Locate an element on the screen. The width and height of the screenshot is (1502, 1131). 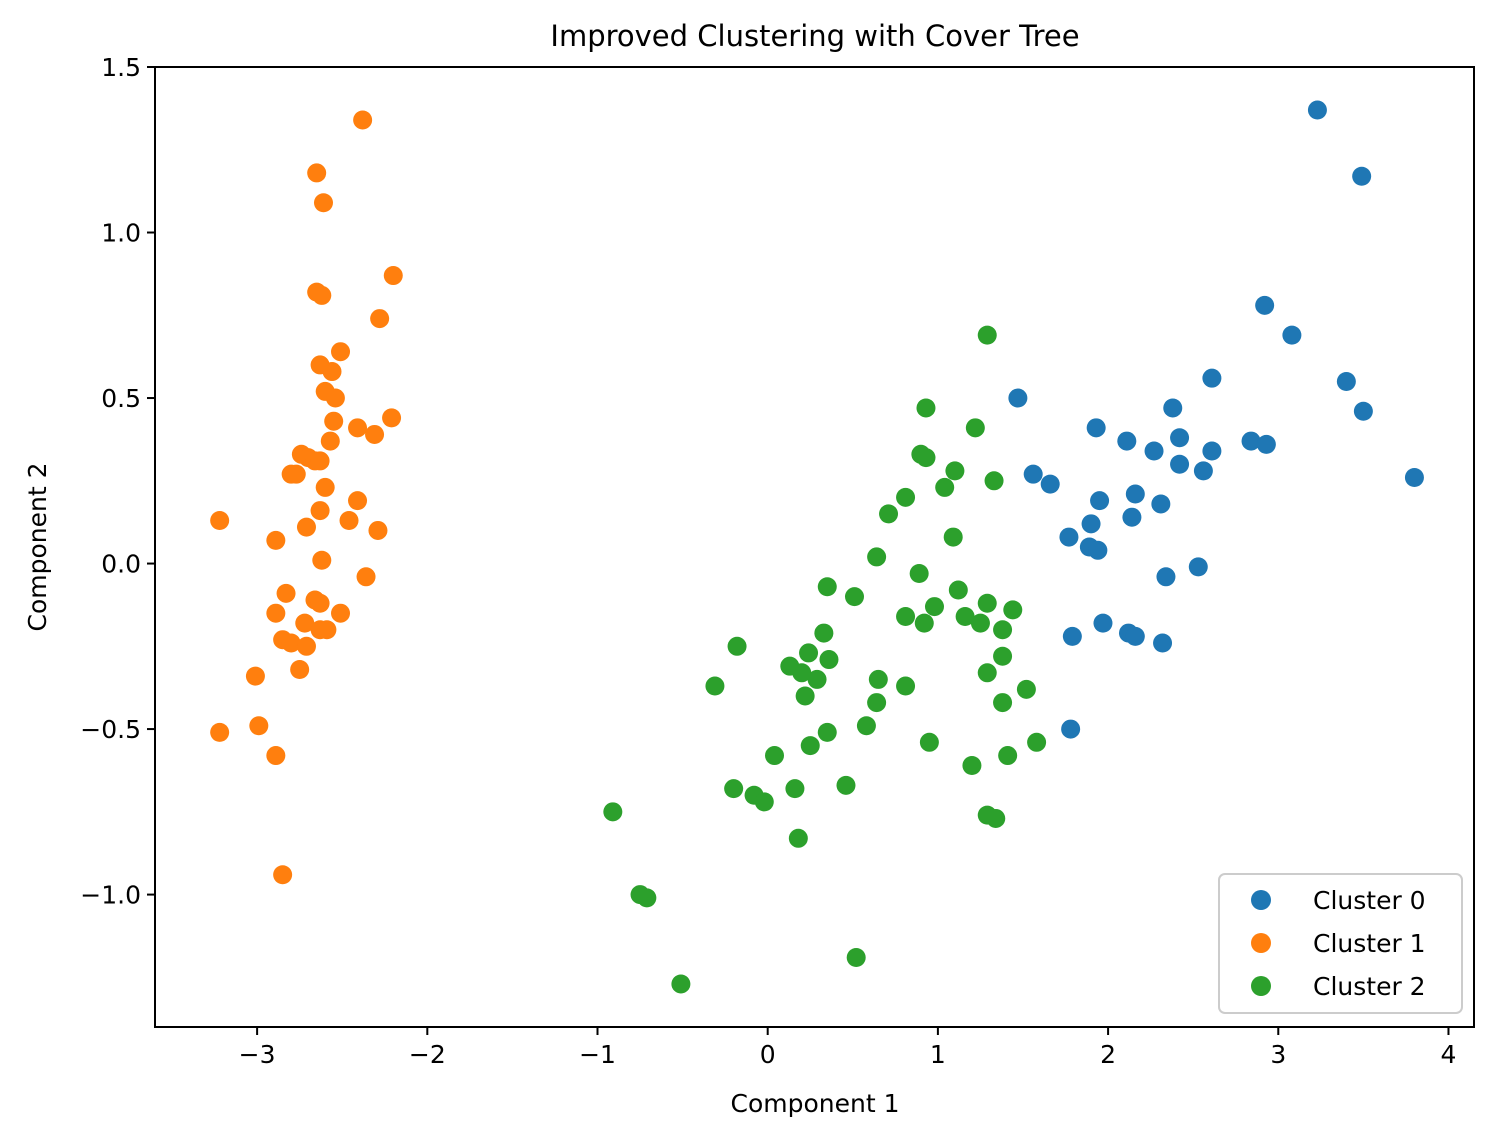
y-tick-label: 1.5 is located at coordinates (121, 67).